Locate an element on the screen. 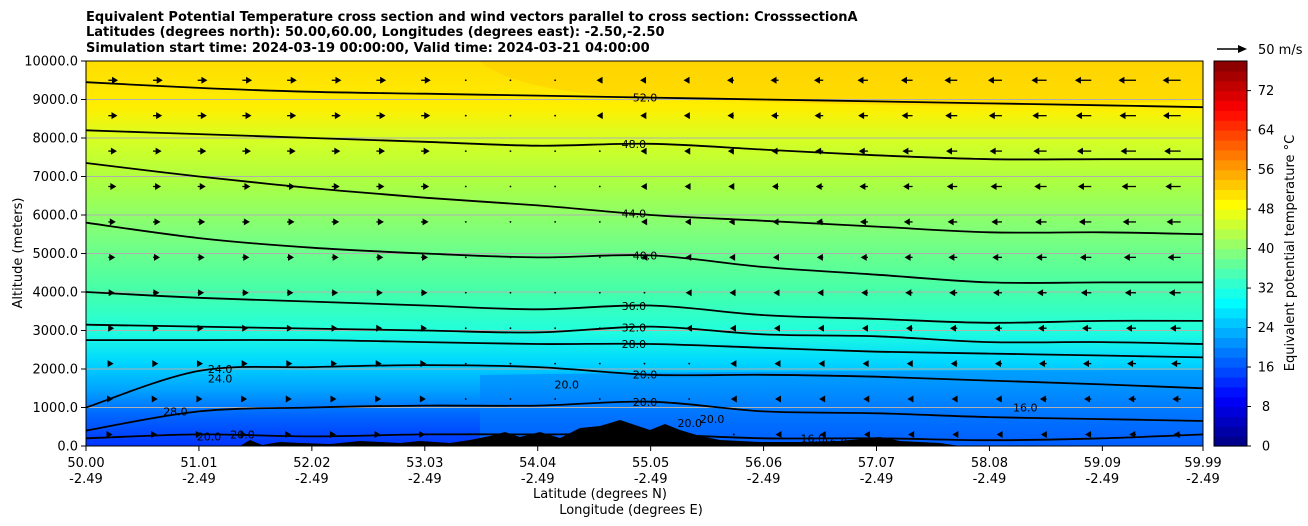 This screenshot has height=526, width=1308. contour-label-0: 52.0 is located at coordinates (645, 97).